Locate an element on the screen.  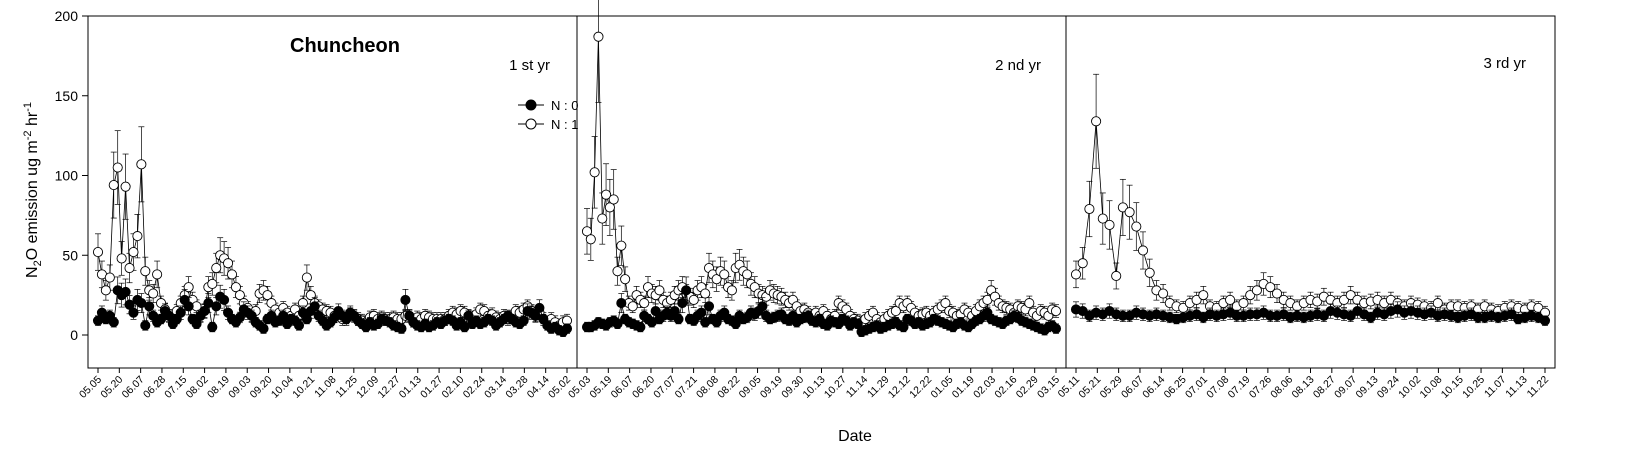
x-tick-label: 09.07 is located at coordinates (1345, 387).